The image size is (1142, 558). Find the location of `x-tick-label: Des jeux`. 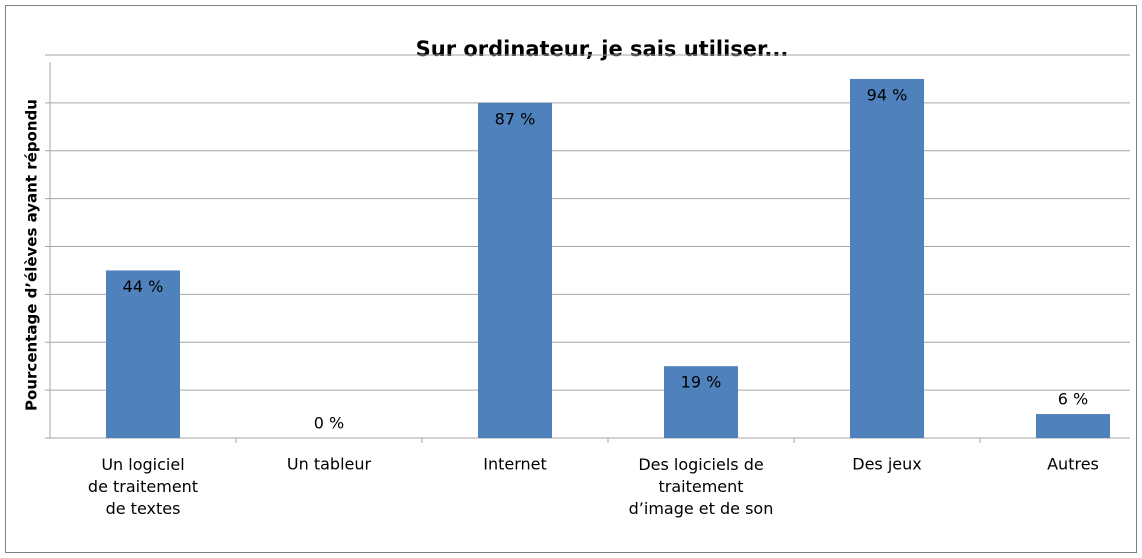

x-tick-label: Des jeux is located at coordinates (886, 464).